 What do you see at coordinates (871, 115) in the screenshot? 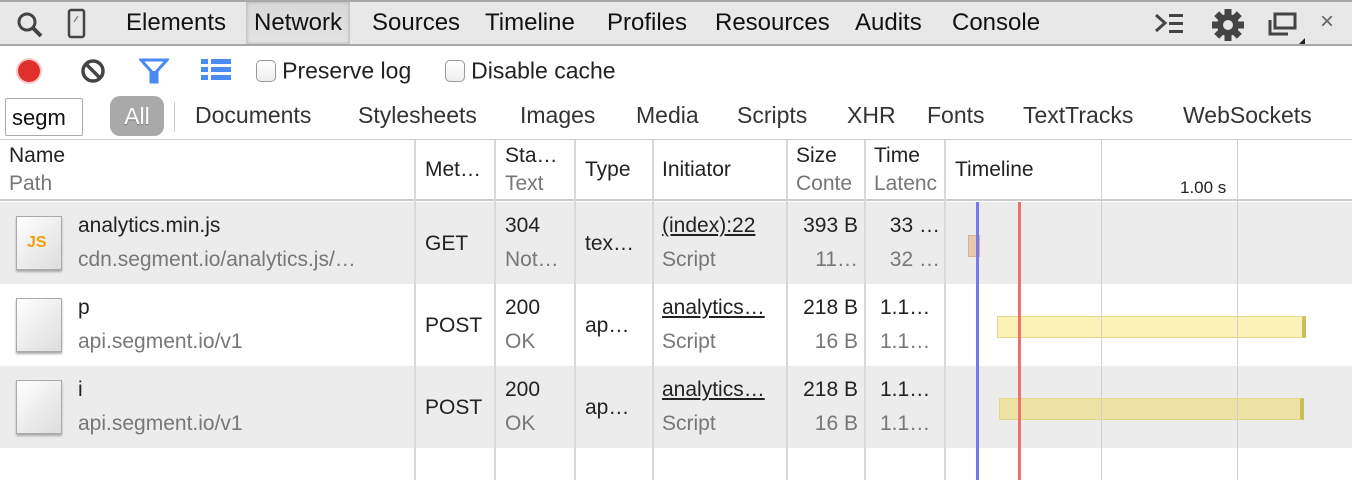
I see `filter-xhr: XHR` at bounding box center [871, 115].